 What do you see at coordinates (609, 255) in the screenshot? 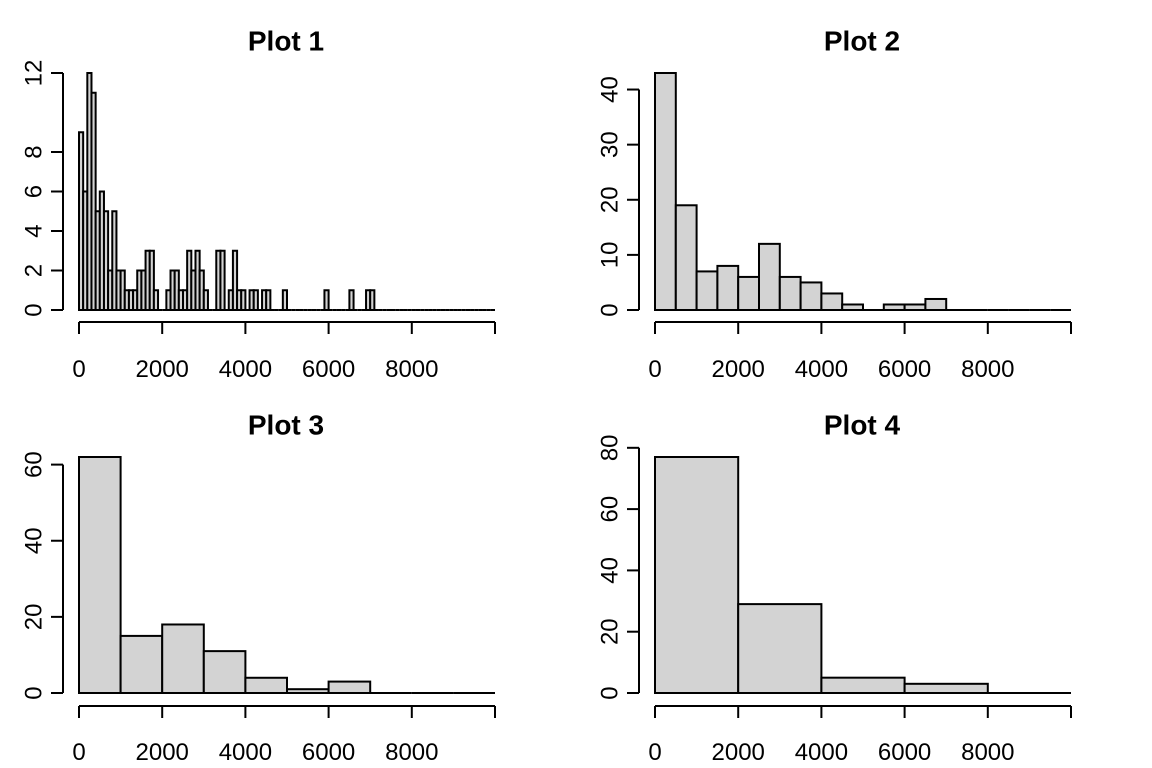
I see `y-tick-label: 10` at bounding box center [609, 255].